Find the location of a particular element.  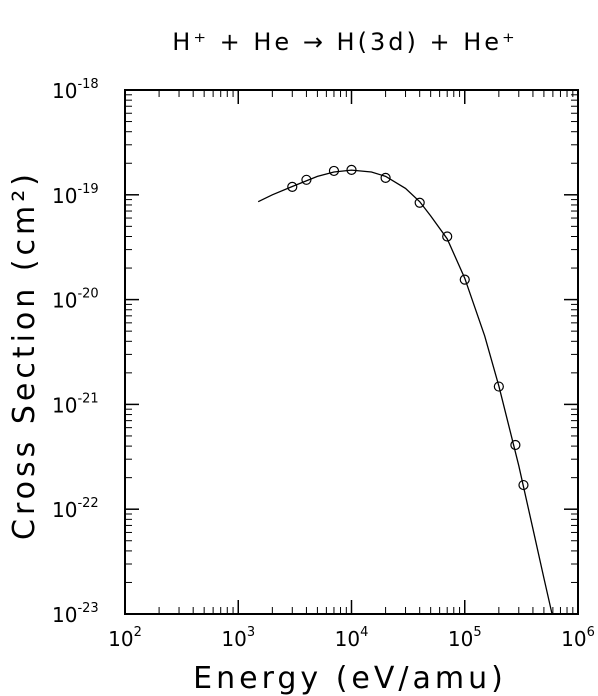

y-tick-exponent: -21 is located at coordinates (87, 398).